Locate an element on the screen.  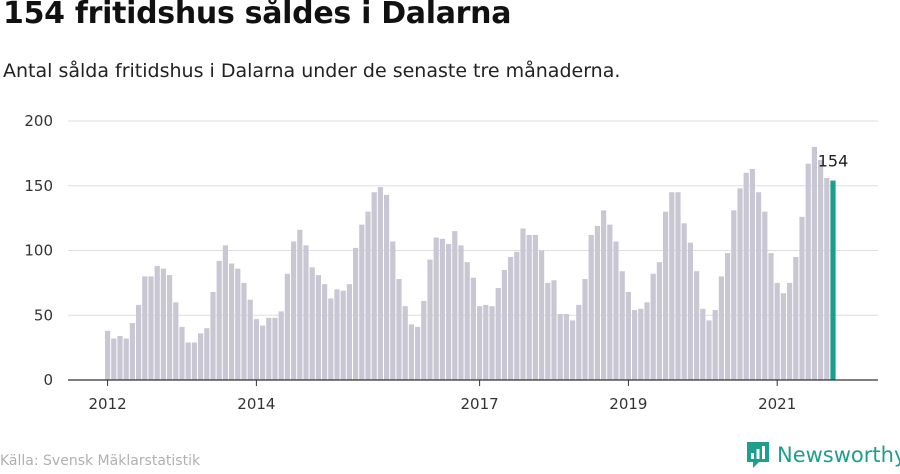
x-tick-label: 2014 is located at coordinates (256, 404).